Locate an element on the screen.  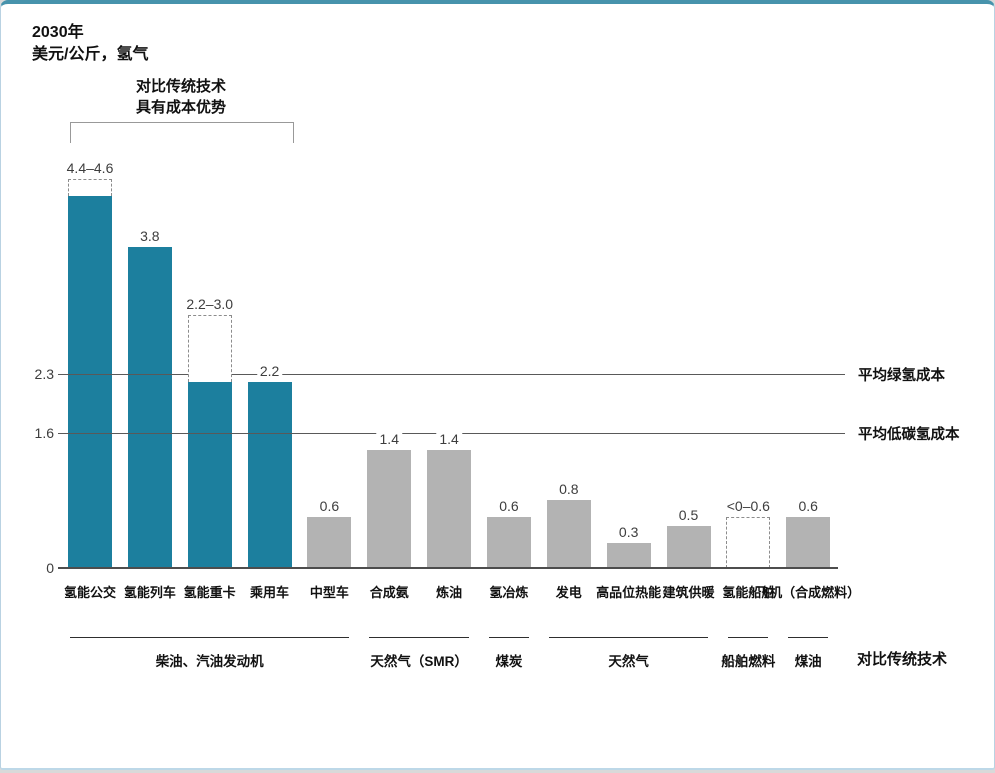
bar-氢冶炼 is located at coordinates (508, 542).